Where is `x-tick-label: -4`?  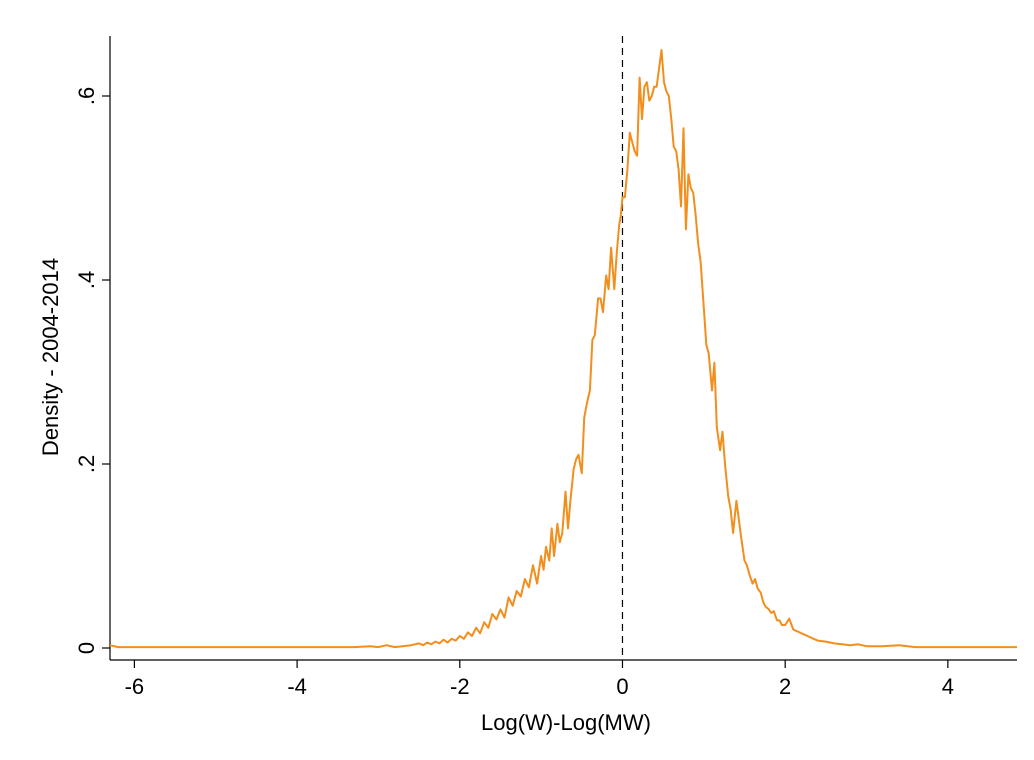 x-tick-label: -4 is located at coordinates (297, 686).